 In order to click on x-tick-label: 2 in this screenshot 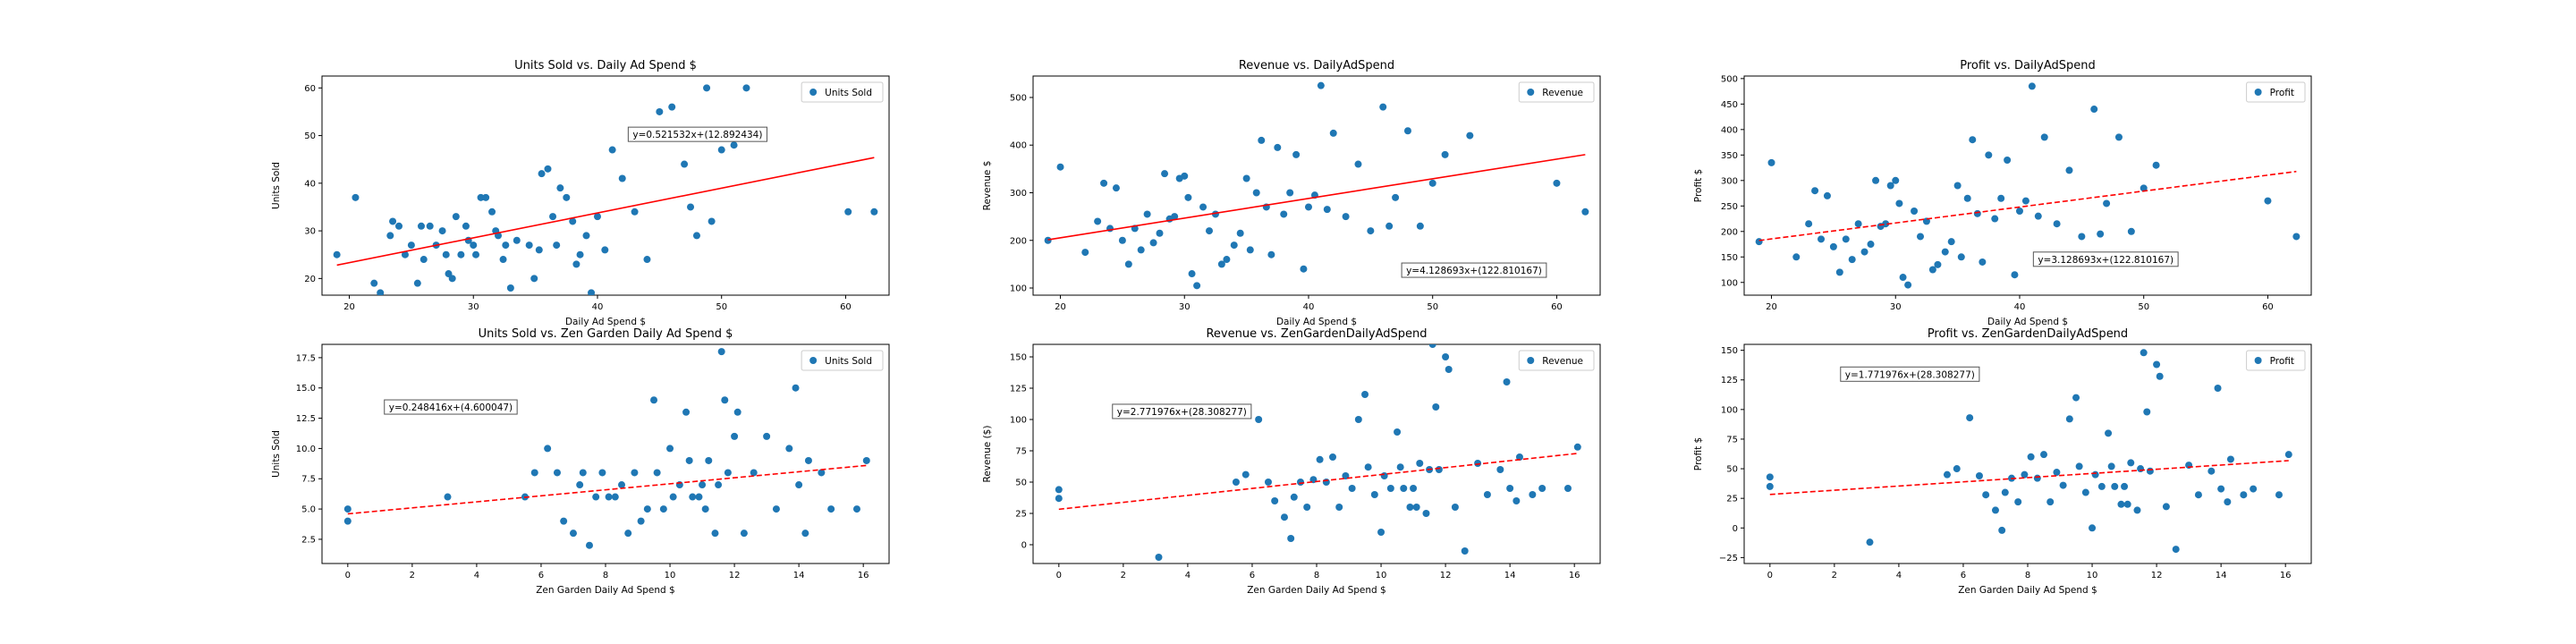, I will do `click(1123, 575)`.